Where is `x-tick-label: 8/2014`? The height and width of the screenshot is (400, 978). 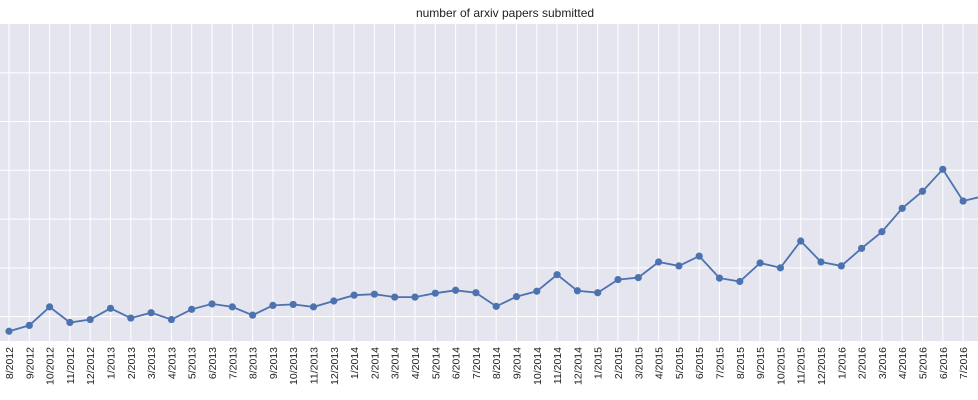 x-tick-label: 8/2014 is located at coordinates (497, 363).